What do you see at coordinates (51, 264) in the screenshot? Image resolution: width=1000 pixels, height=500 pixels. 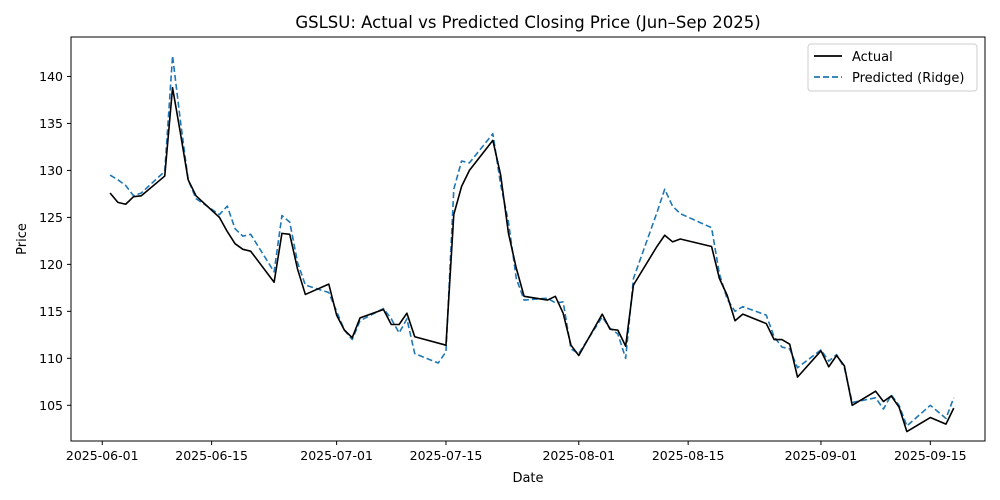 I see `y-tick-label: 120` at bounding box center [51, 264].